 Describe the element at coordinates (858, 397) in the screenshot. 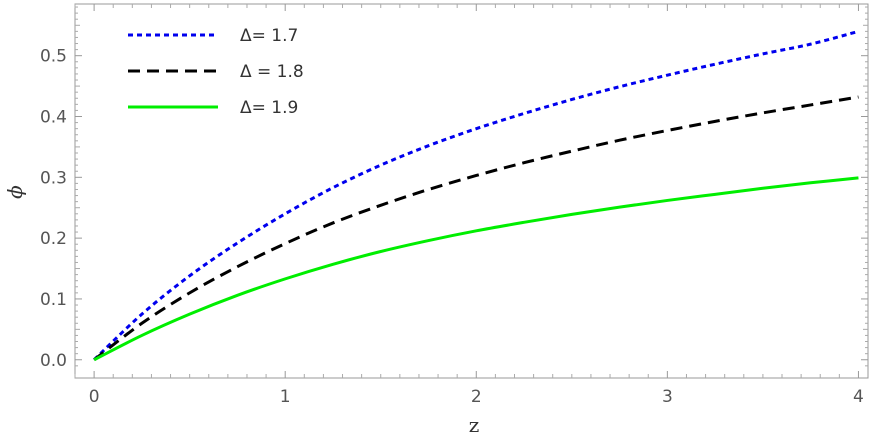

I see `x-tick-label: 4` at that location.